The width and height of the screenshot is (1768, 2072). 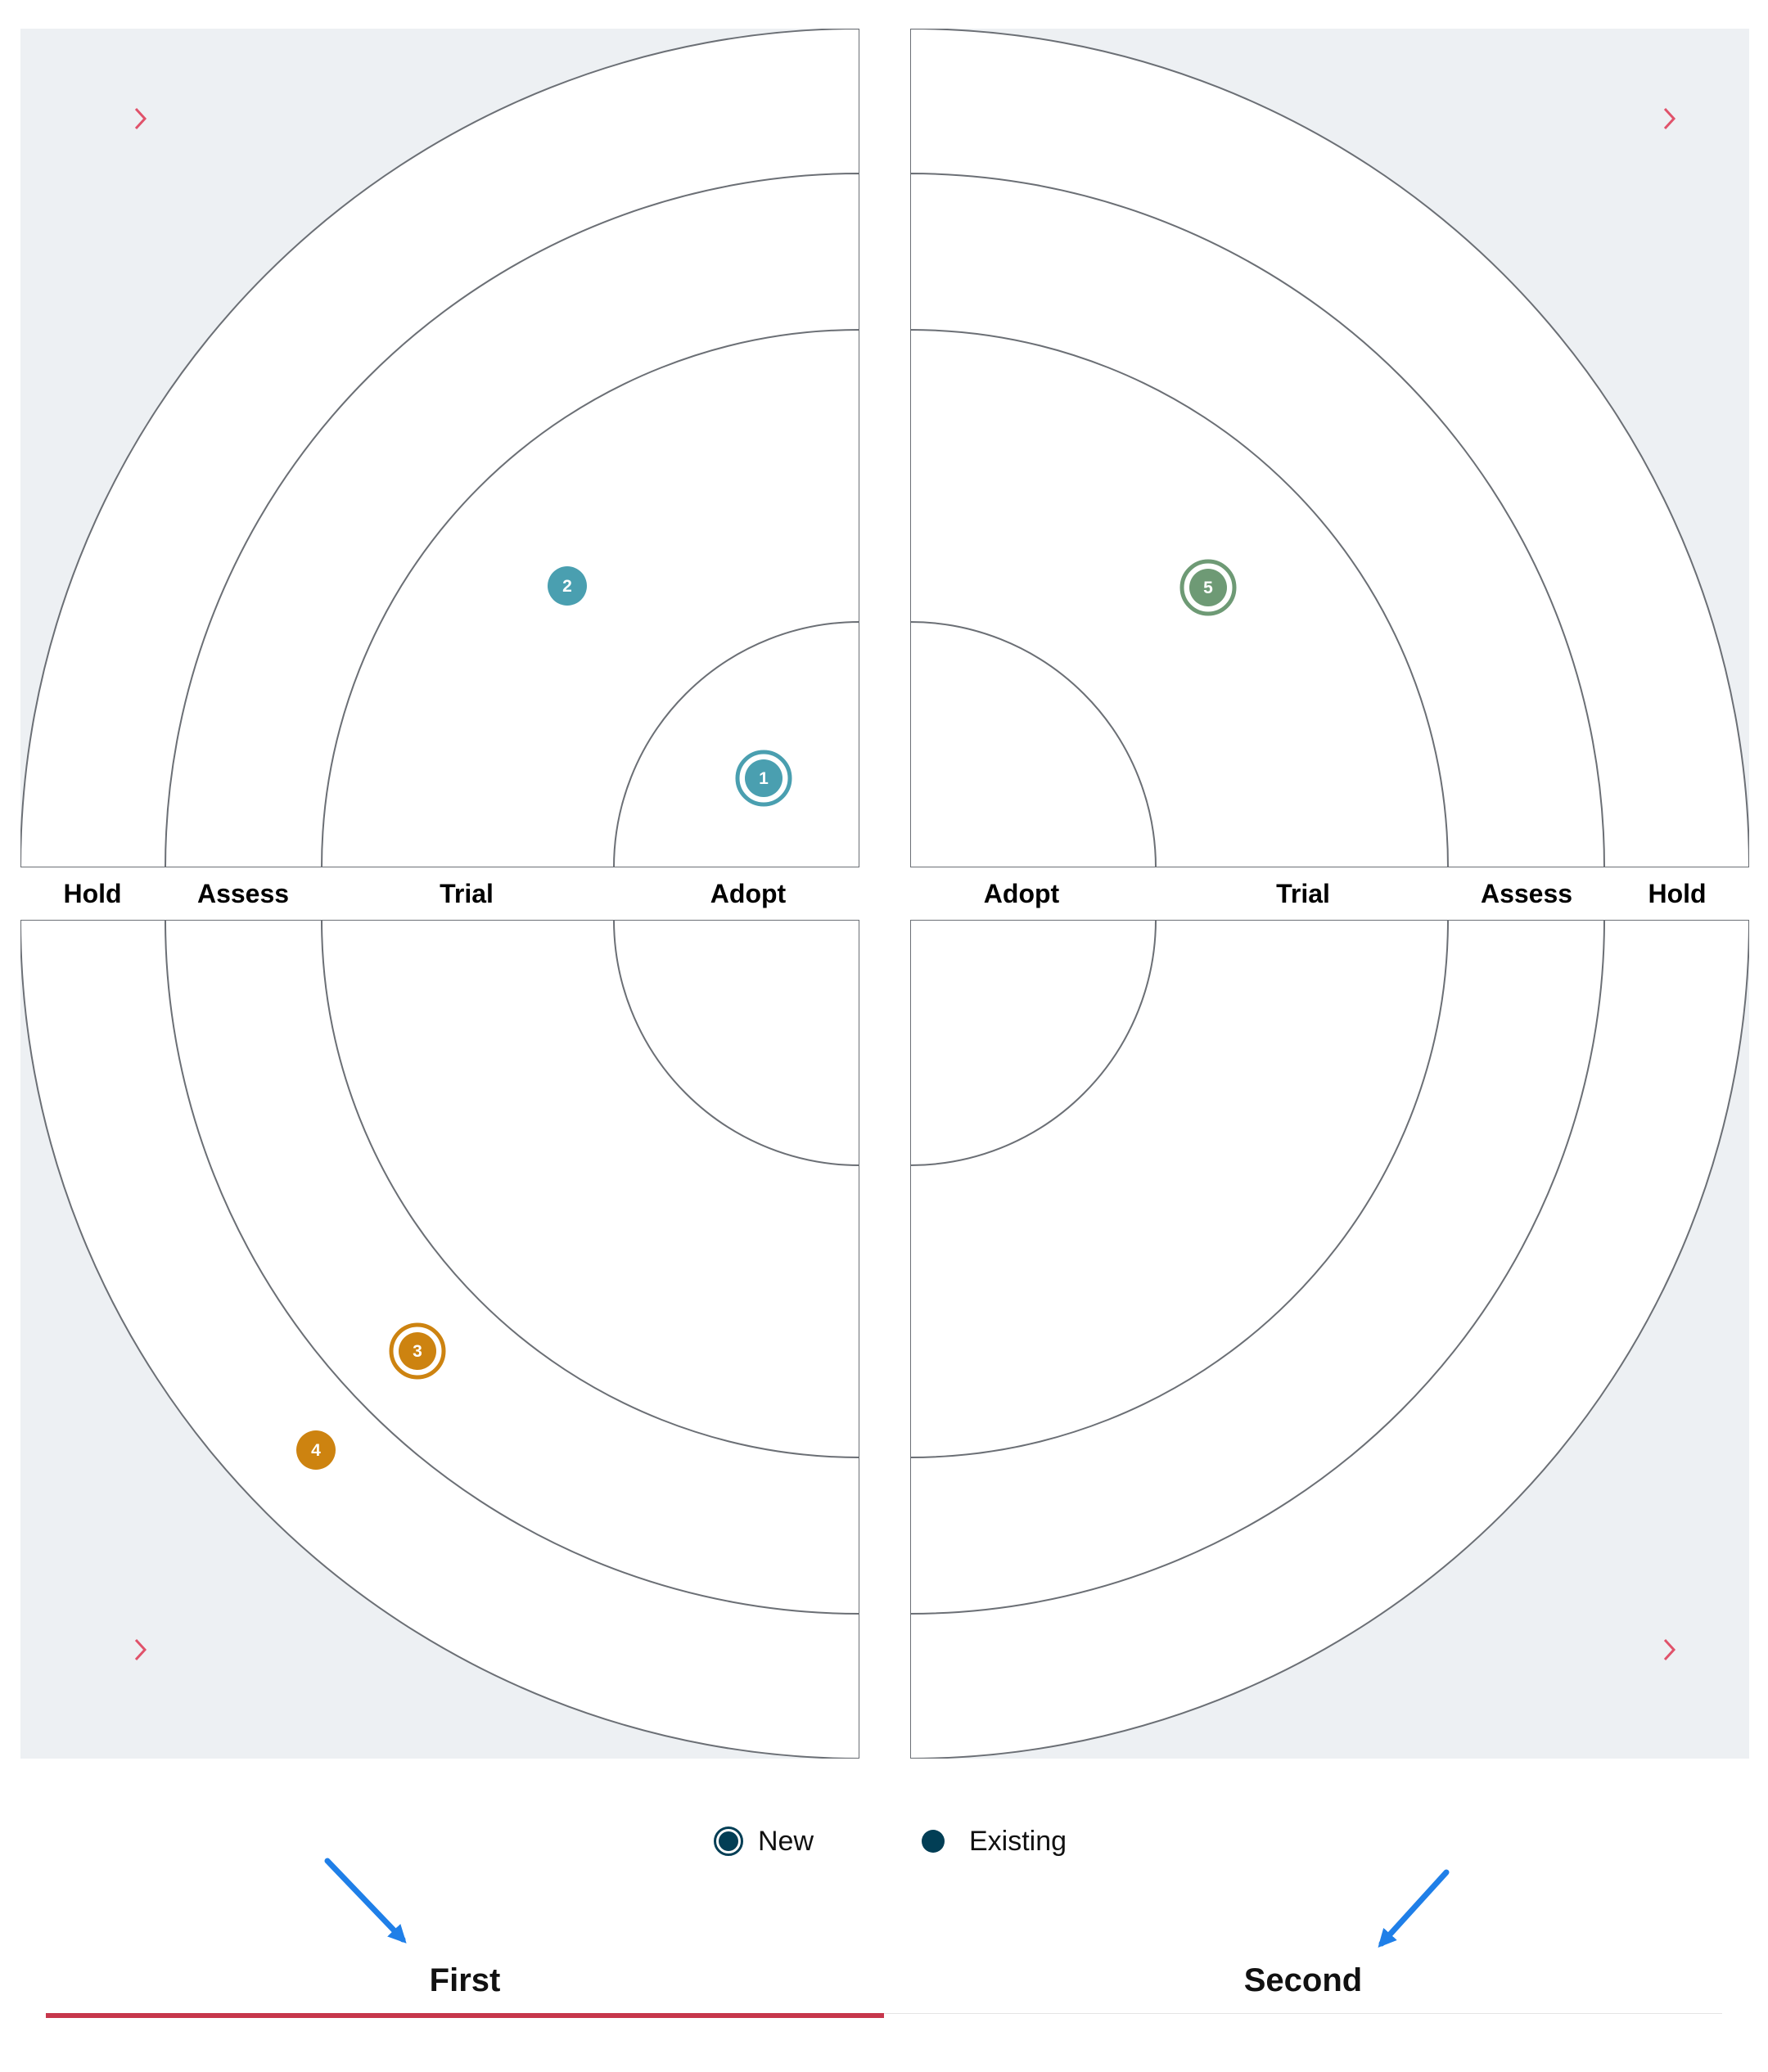 What do you see at coordinates (884, 1841) in the screenshot?
I see `legend: New Existing` at bounding box center [884, 1841].